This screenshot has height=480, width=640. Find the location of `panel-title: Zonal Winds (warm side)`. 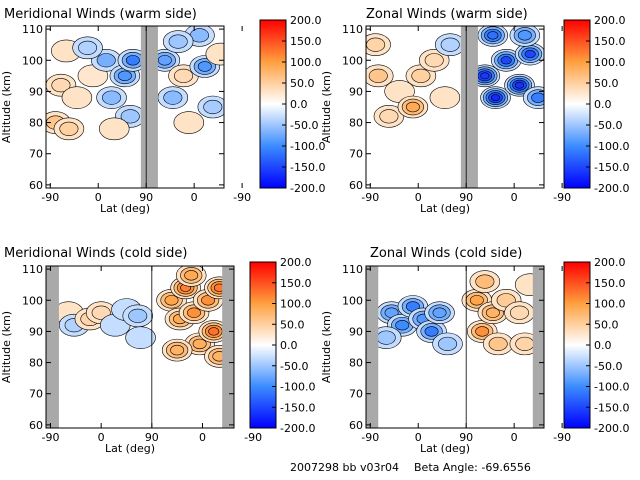

panel-title: Zonal Winds (warm side) is located at coordinates (447, 14).